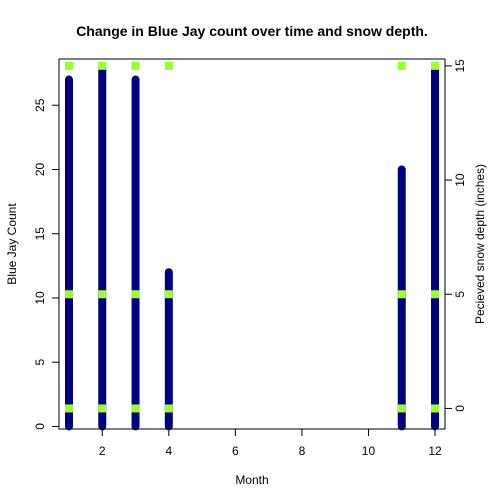  What do you see at coordinates (435, 451) in the screenshot?
I see `x-tick-label-12: 12` at bounding box center [435, 451].